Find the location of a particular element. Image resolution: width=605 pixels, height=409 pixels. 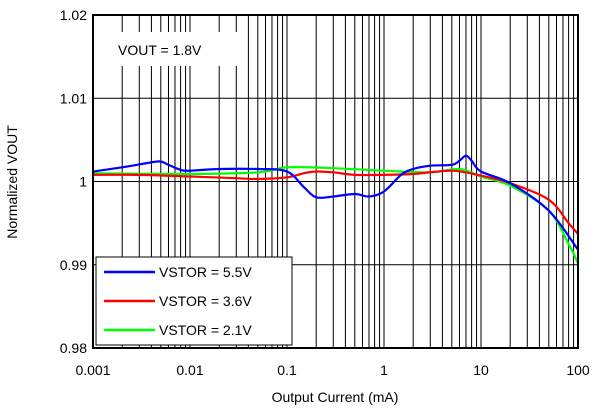

x-tick-label: 0.01 is located at coordinates (189, 370).